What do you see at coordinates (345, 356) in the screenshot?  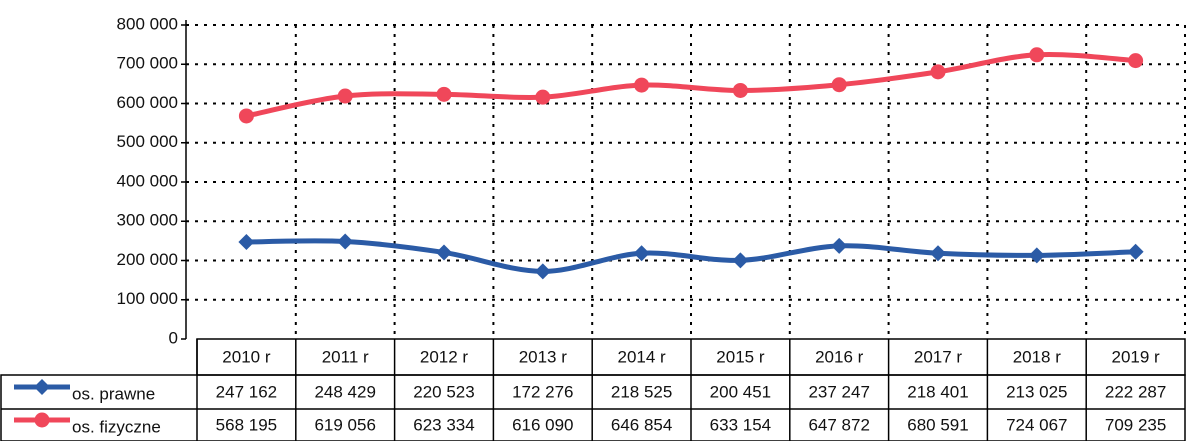 I see `x-tick-label: 2011 r` at bounding box center [345, 356].